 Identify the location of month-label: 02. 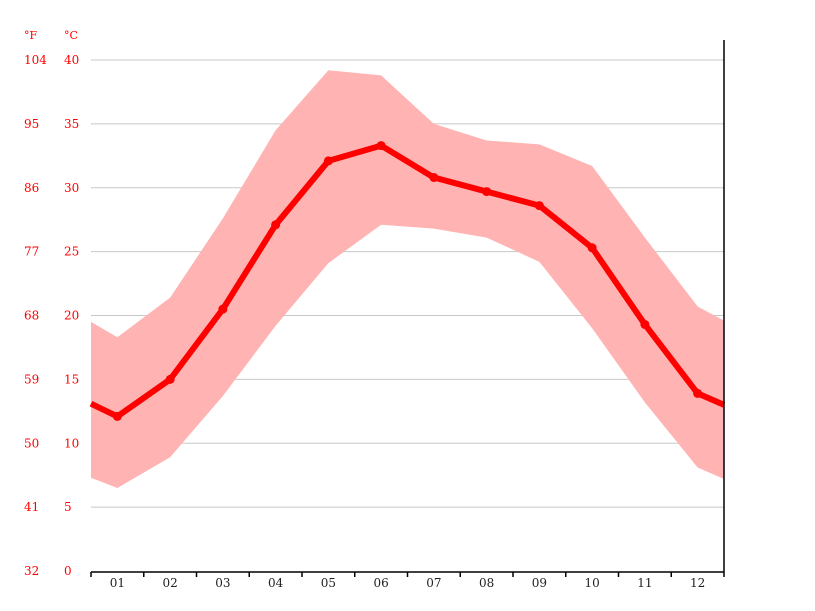
(169, 583).